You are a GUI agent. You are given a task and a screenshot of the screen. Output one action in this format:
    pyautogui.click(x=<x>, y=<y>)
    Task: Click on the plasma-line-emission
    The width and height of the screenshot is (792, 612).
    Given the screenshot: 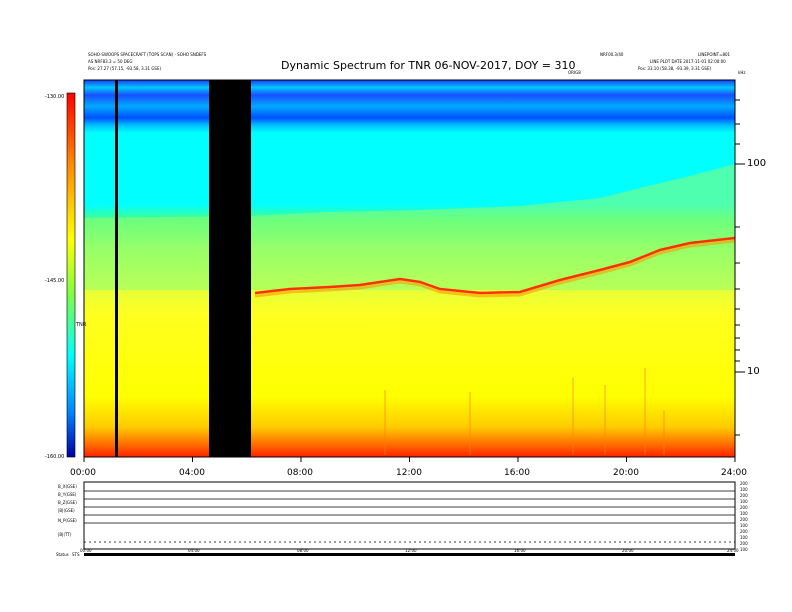 What is the action you would take?
    pyautogui.click(x=495, y=265)
    